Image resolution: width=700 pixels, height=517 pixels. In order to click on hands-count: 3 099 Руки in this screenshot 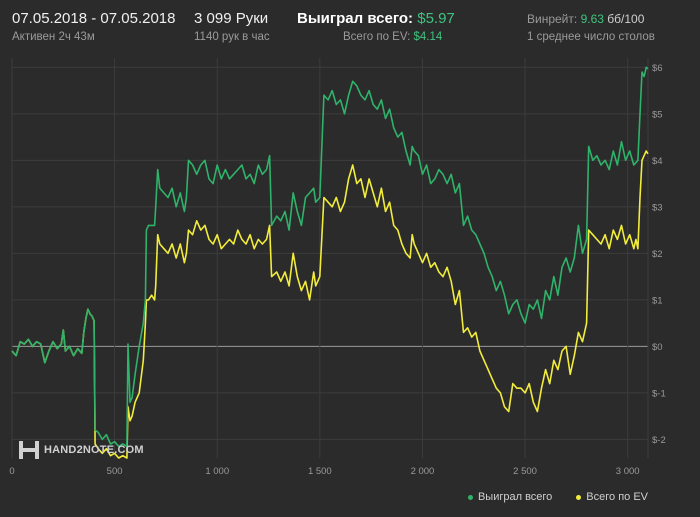, I will do `click(231, 18)`.